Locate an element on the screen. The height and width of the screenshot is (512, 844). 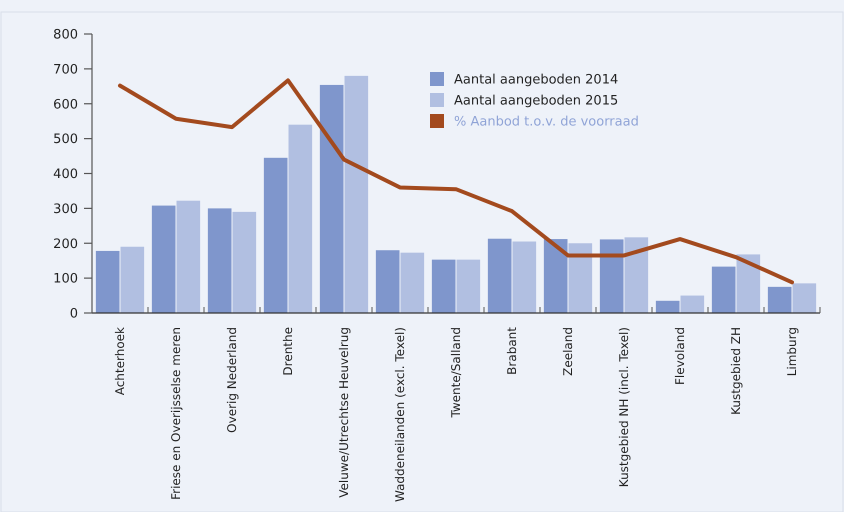
y-tick-label: 300 is located at coordinates (65, 209).